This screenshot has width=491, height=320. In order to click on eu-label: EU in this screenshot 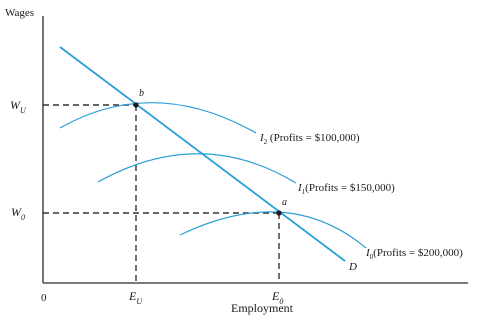, I will do `click(135, 297)`.